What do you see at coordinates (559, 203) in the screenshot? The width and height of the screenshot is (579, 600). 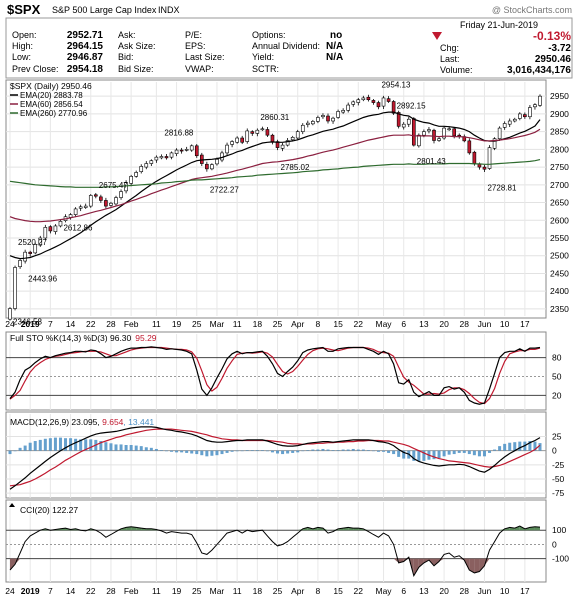 I see `price-tick-label: 2650` at bounding box center [559, 203].